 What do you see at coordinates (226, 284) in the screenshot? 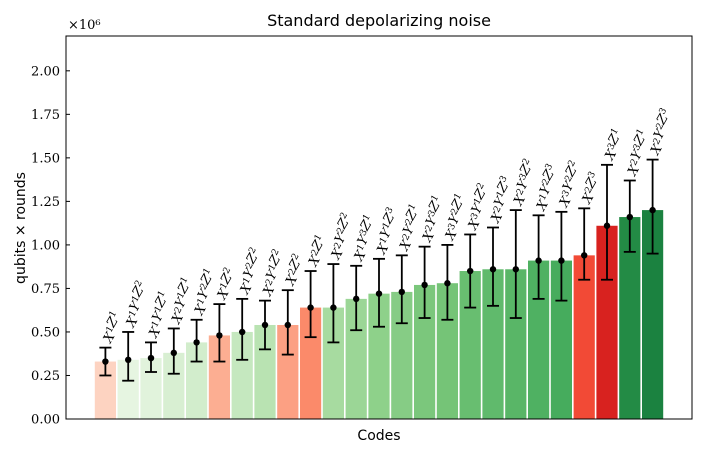
I see `bar-label: X1Z2` at bounding box center [226, 284].